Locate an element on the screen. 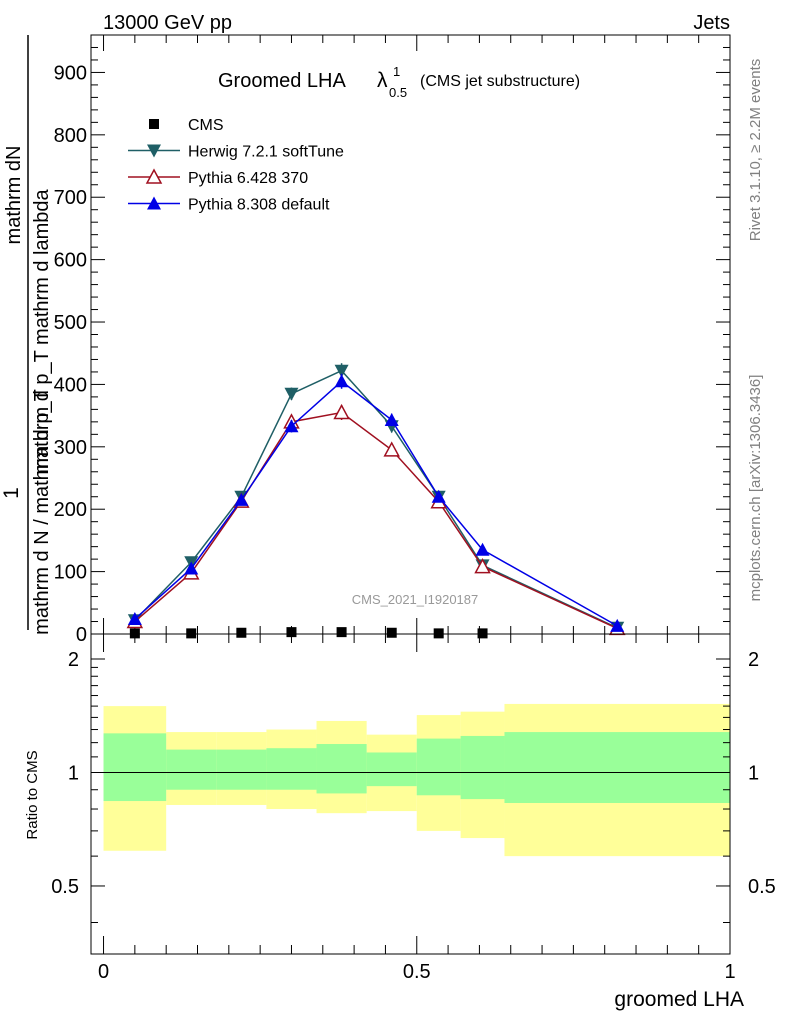 This screenshot has width=786, height=1024. legend-label: Pythia 8.308 default is located at coordinates (259, 205).